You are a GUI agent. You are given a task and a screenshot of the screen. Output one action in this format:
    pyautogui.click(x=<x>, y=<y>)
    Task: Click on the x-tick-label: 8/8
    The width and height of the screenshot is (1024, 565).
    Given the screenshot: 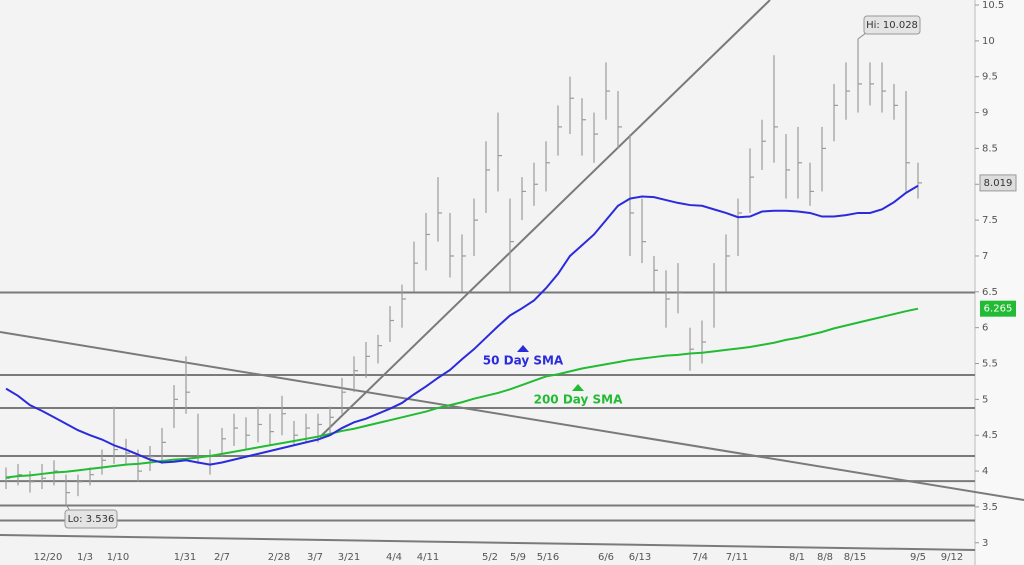 What is the action you would take?
    pyautogui.click(x=825, y=557)
    